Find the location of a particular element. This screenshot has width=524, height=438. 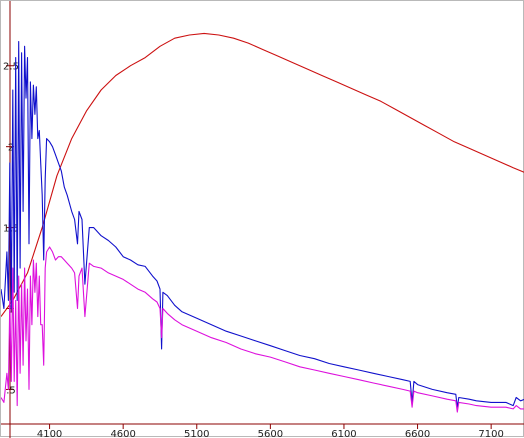

x-ticks: 4100 4600 5100 5600 6100 6600 7100 is located at coordinates (270, 431).